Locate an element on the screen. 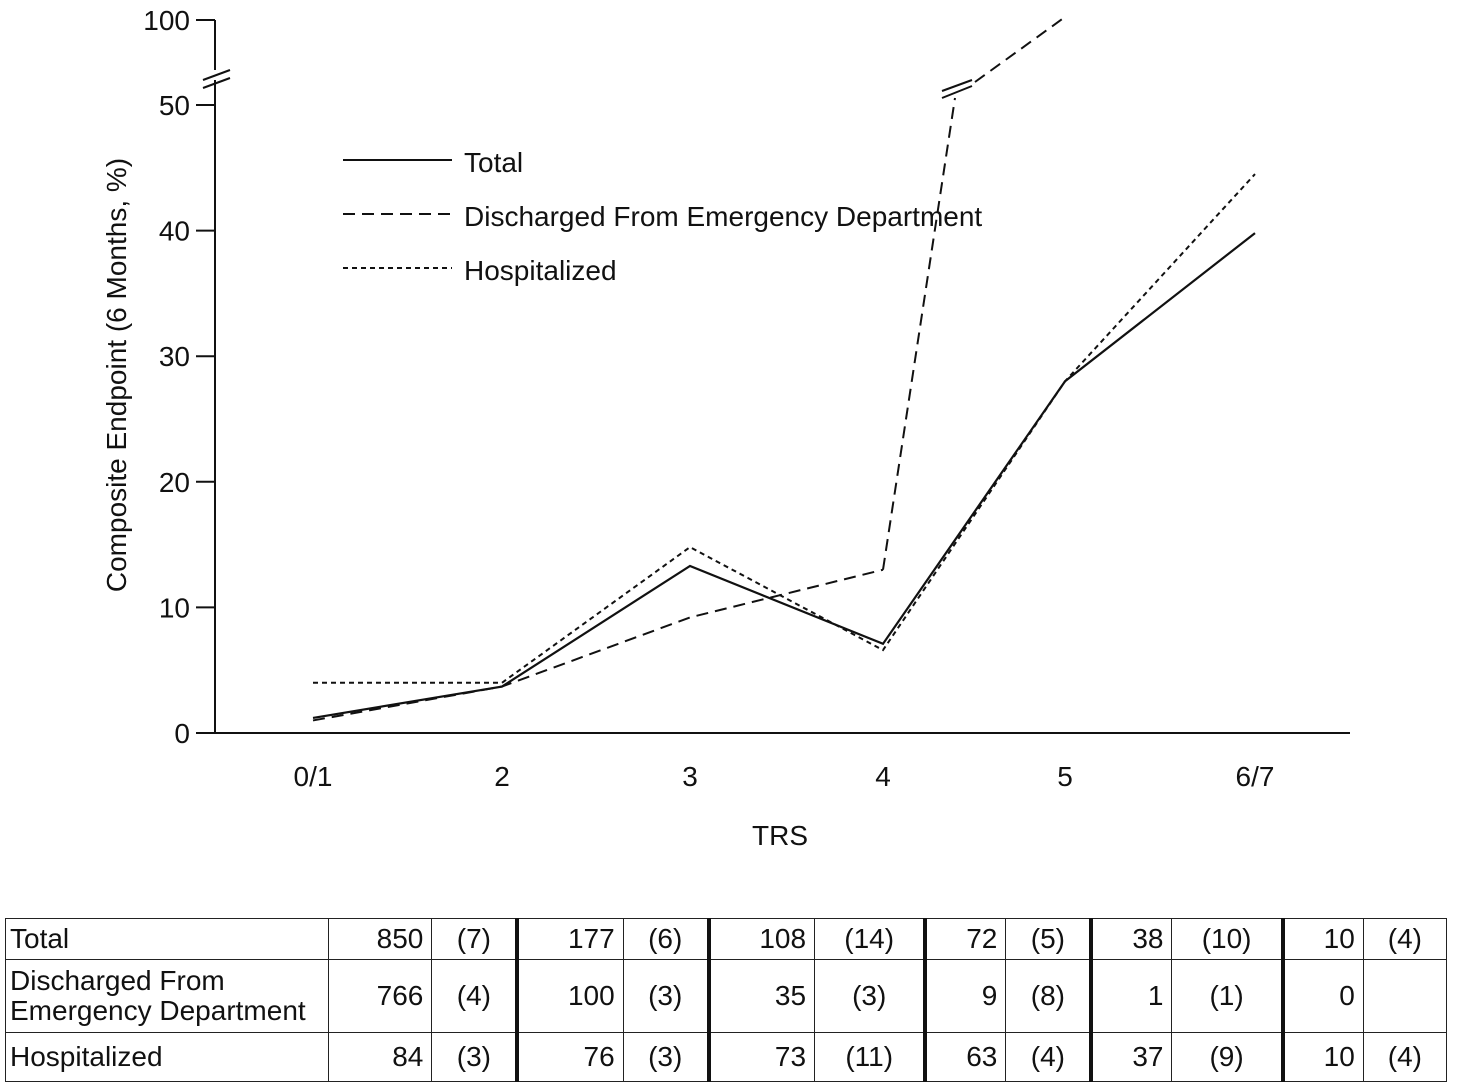  count-cell: 766 is located at coordinates (380, 996).